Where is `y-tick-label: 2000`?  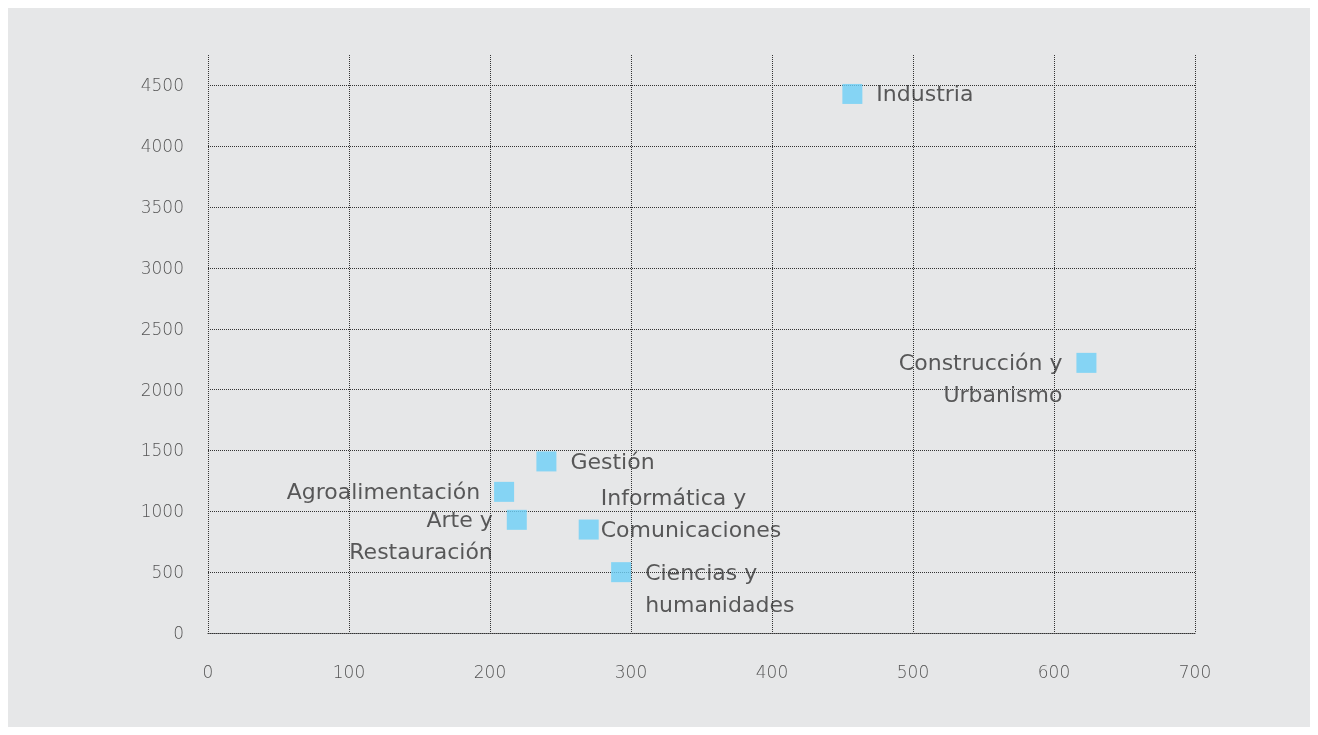
y-tick-label: 2000 is located at coordinates (162, 389).